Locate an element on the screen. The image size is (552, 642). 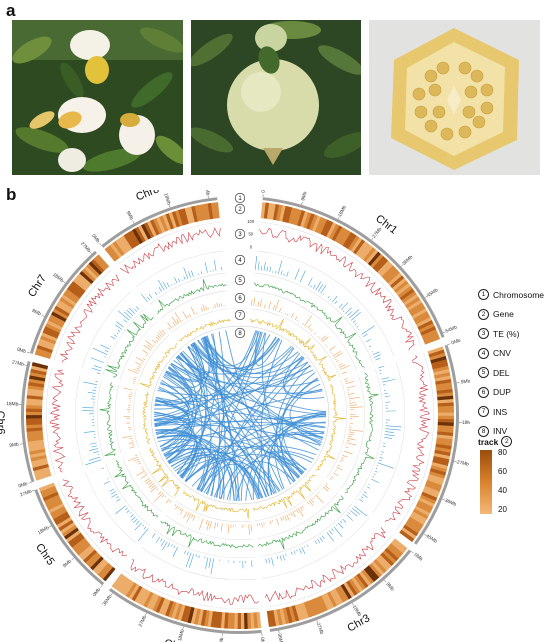
chromosome-tick-label: 9Mb is located at coordinates (304, 196).